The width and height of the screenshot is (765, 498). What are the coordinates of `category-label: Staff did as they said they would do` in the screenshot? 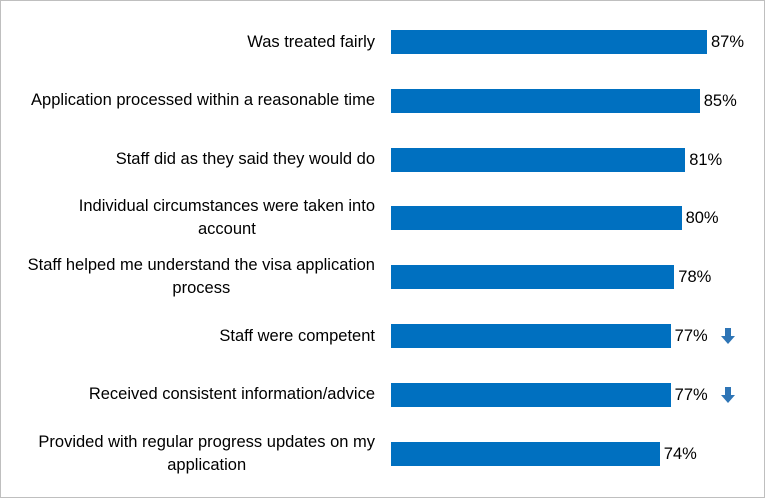 It's located at (245, 159).